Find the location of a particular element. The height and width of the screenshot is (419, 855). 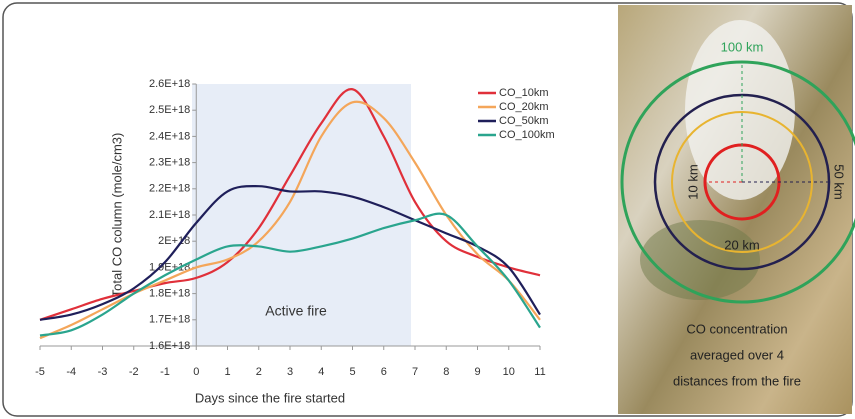

x-tick-label: -3 is located at coordinates (103, 372).